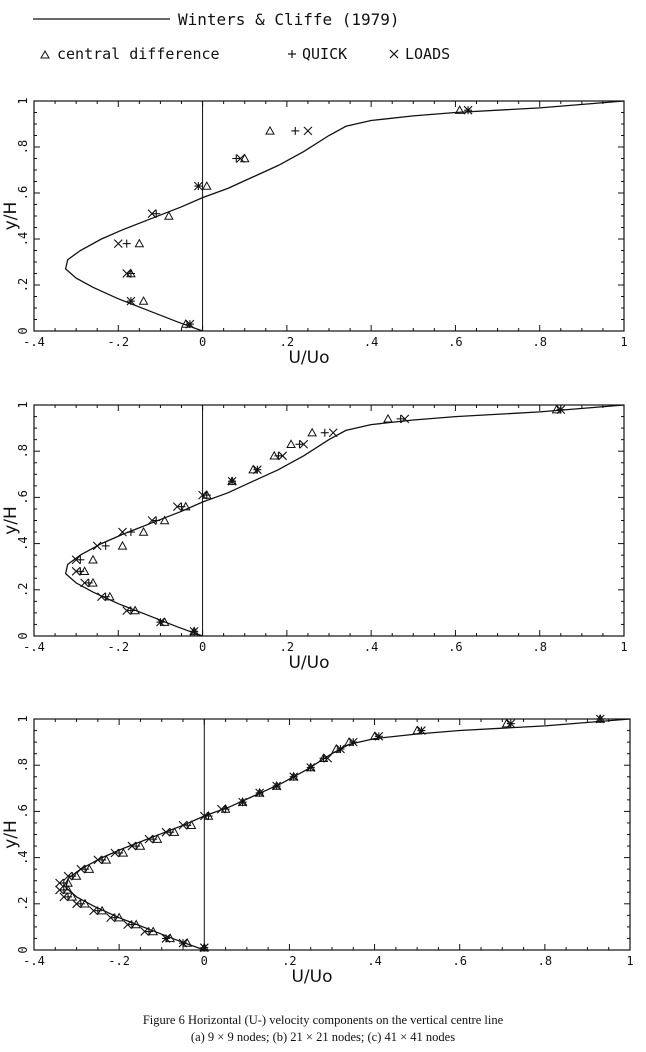  I want to click on x-tick-label: .6, so click(459, 961).